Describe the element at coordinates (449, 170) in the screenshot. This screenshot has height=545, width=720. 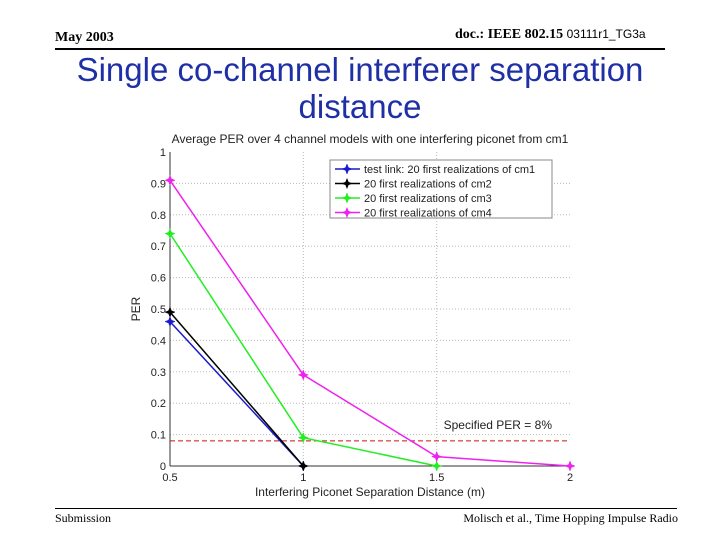
I see `legend-label: test link: 20 first realizations of cm1` at that location.